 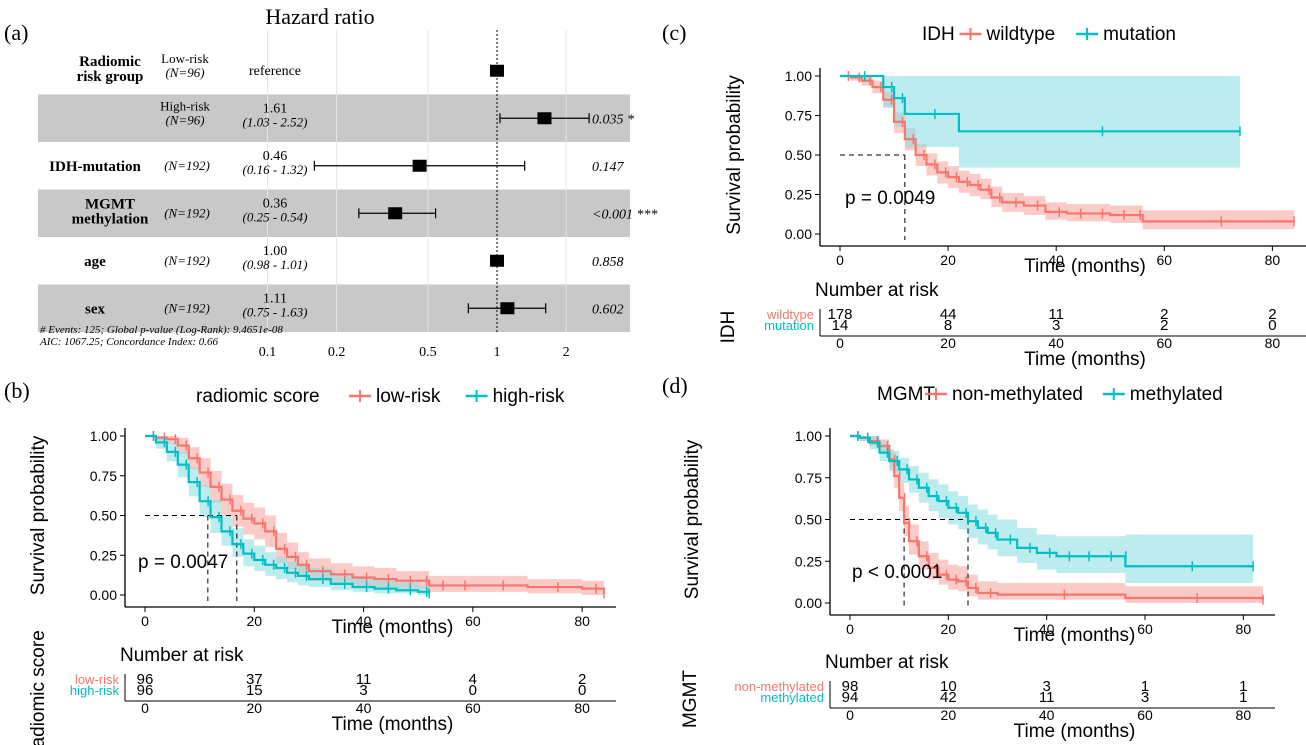 I want to click on forest-x-ticks: 0.1 0.2 0.5 1 2, so click(x=414, y=352).